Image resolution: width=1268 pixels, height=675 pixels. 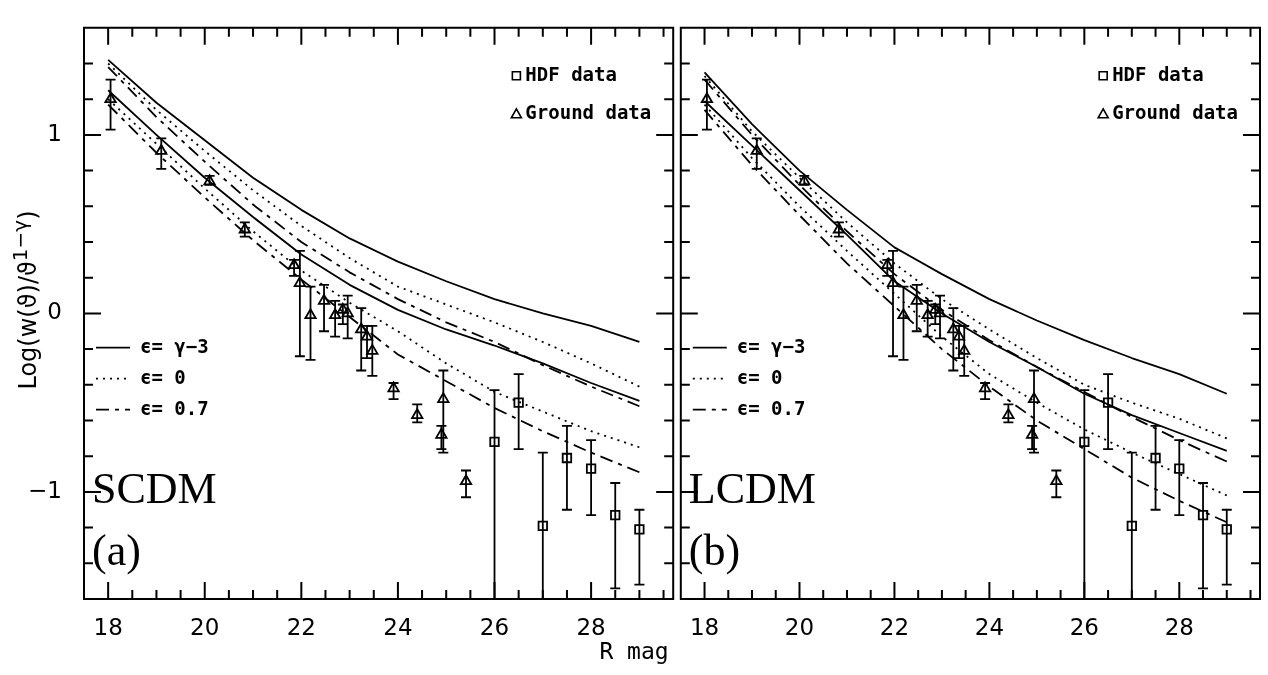 I want to click on y-tick-label: −1, so click(x=45, y=489).